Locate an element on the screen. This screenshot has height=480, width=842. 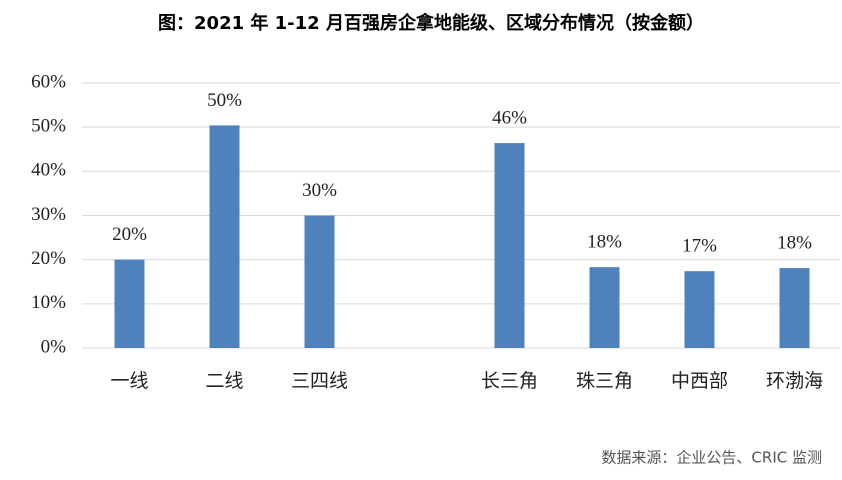
y-tick-label: 30% is located at coordinates (48, 214).